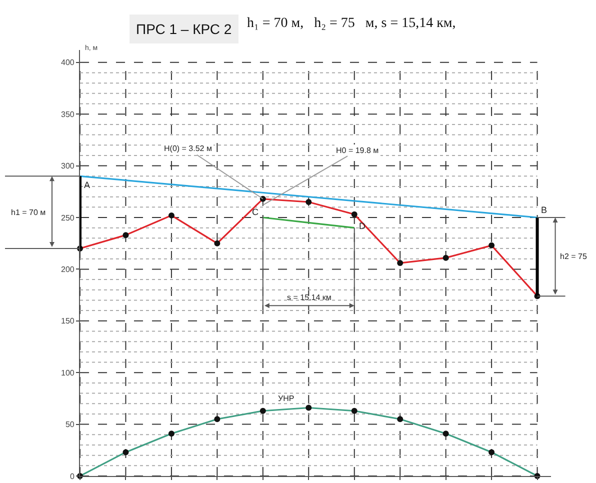 The image size is (596, 483). I want to click on chart-subtitle: h₁ = 70 м, h₂ = 75 м, s = 15,14 км,, so click(351, 23).